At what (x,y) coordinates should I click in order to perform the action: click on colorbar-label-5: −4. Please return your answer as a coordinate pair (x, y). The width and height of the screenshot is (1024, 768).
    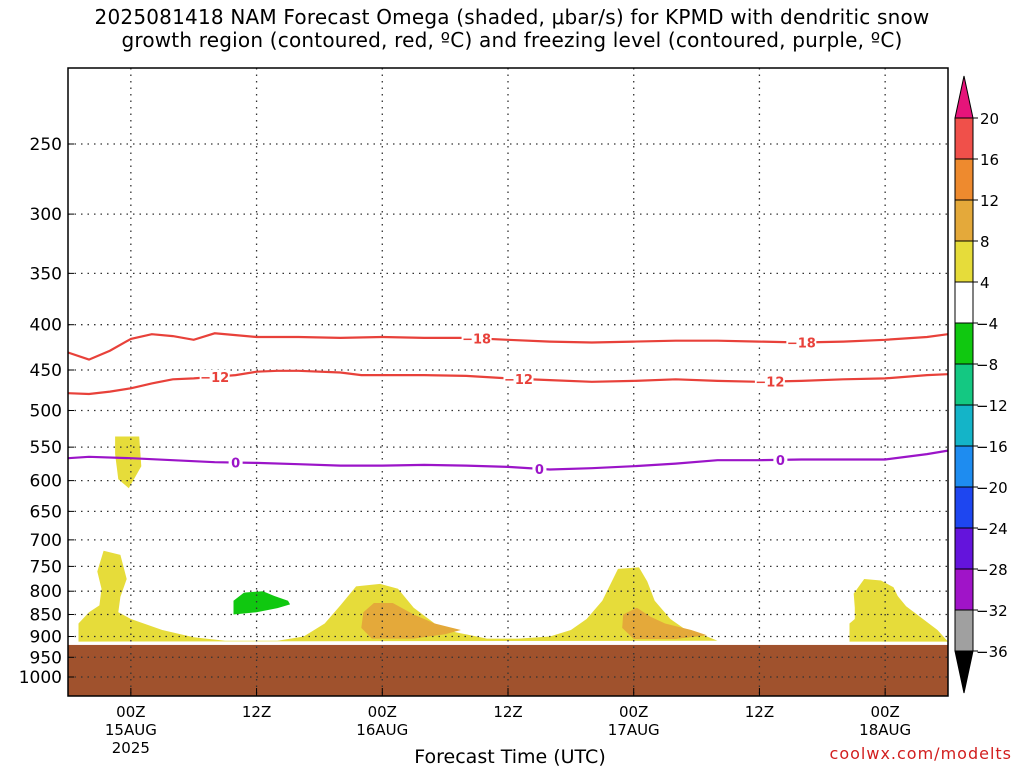
    Looking at the image, I should click on (987, 324).